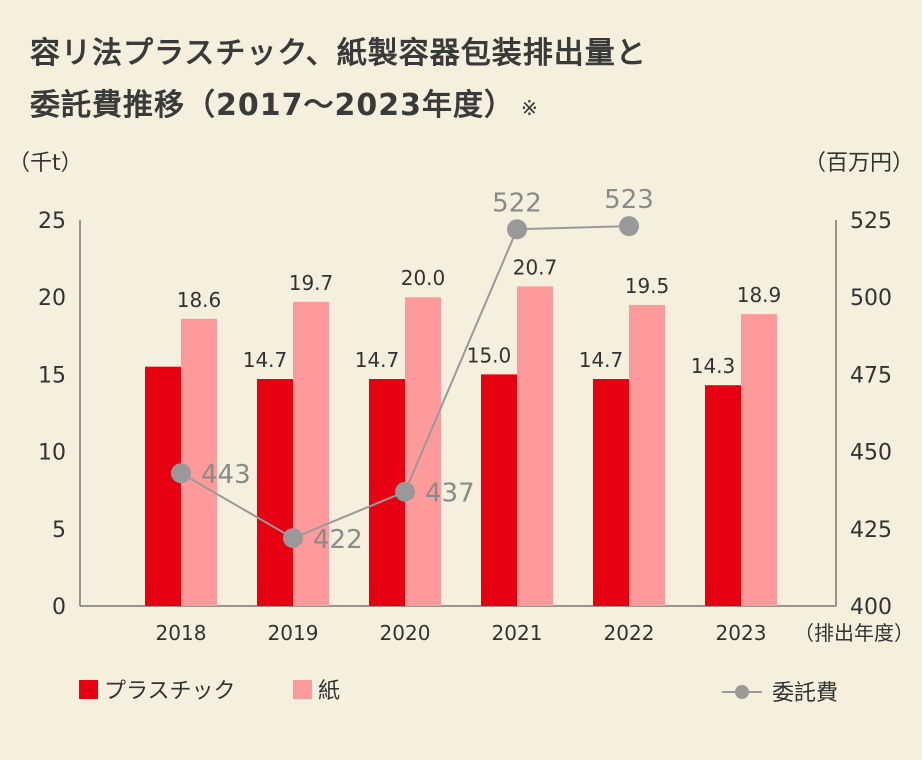 This screenshot has width=922, height=760. Describe the element at coordinates (871, 607) in the screenshot. I see `right-tick-label: 400` at that location.